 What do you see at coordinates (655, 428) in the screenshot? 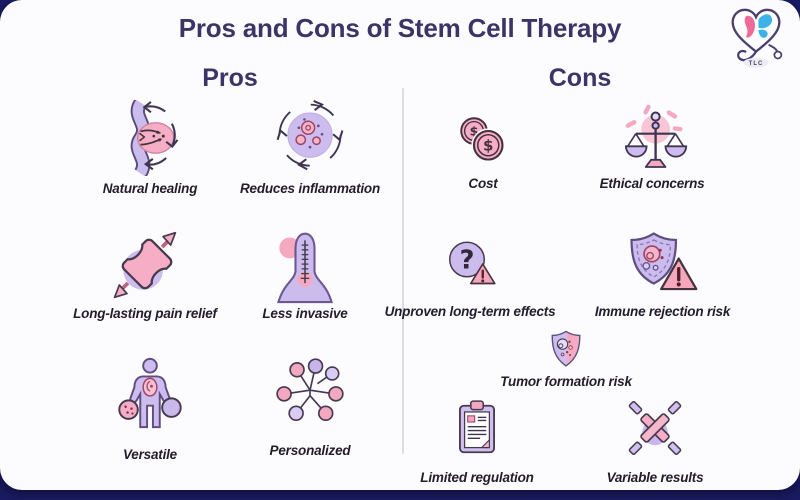
I see `variable-results-icon` at bounding box center [655, 428].